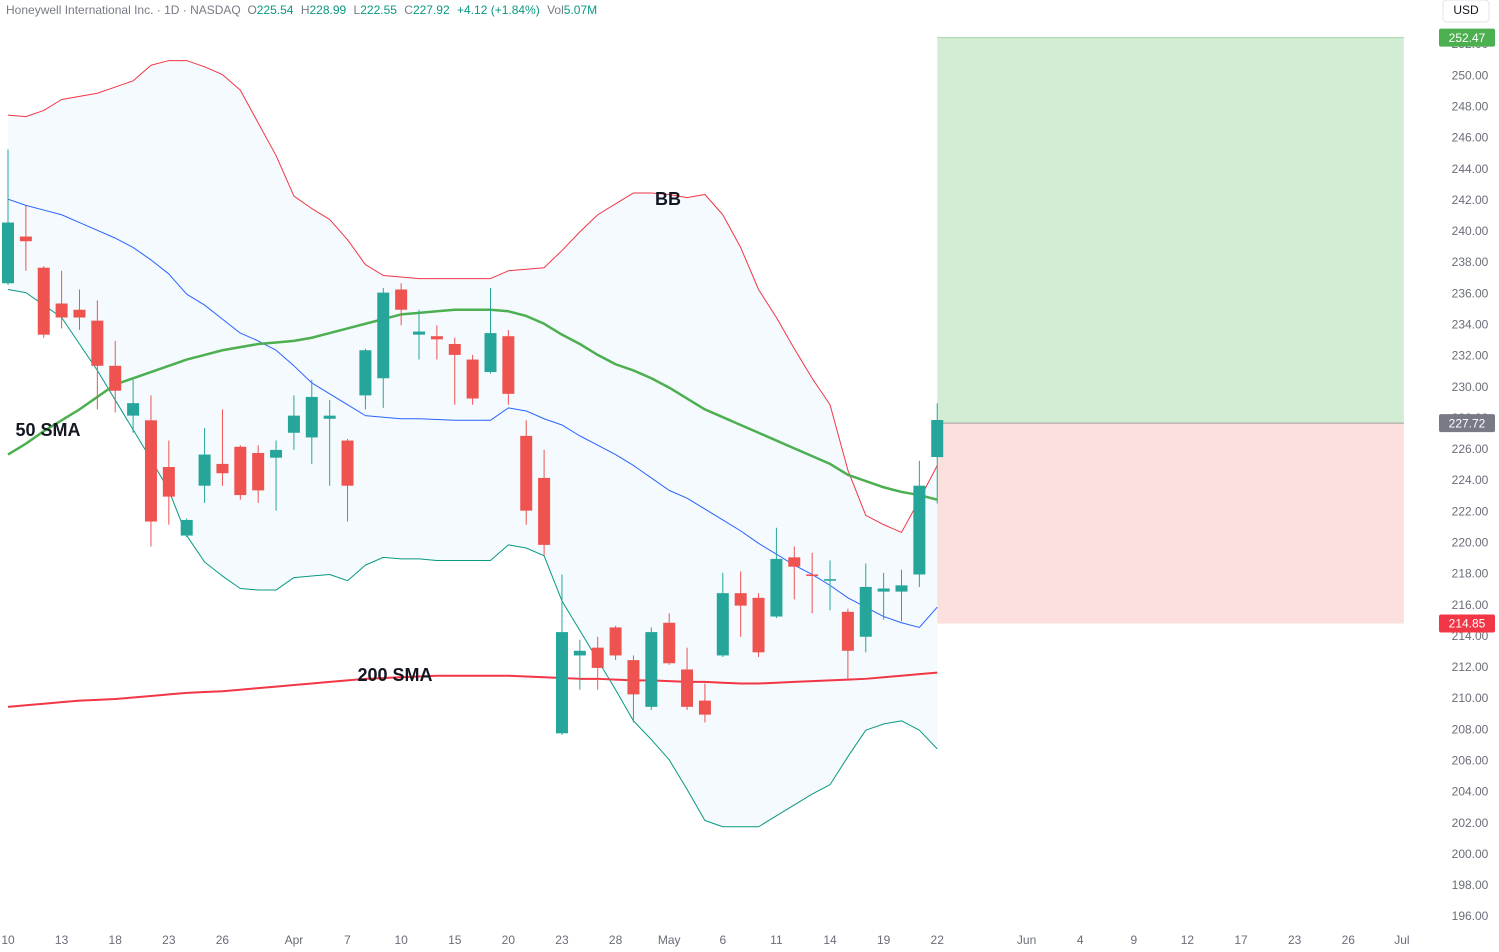  Describe the element at coordinates (1470, 293) in the screenshot. I see `y-tick-label: 236.00` at that location.